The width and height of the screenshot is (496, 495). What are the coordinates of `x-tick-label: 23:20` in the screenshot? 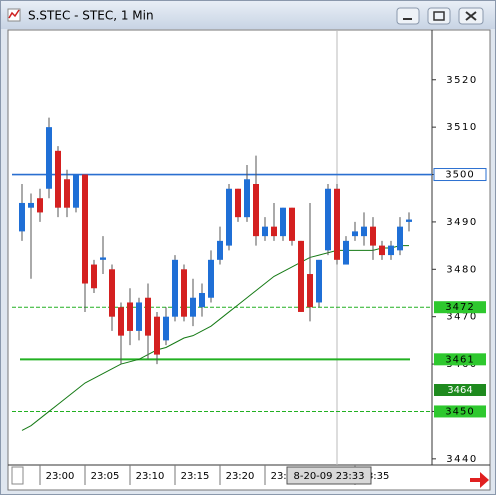 It's located at (240, 476).